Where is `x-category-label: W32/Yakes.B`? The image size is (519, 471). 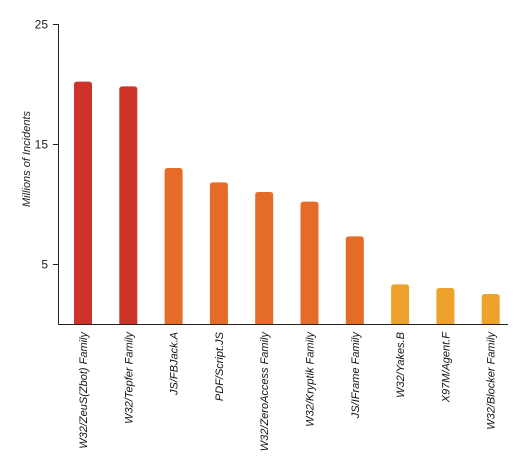
x-category-label: W32/Yakes.B is located at coordinates (401, 365).